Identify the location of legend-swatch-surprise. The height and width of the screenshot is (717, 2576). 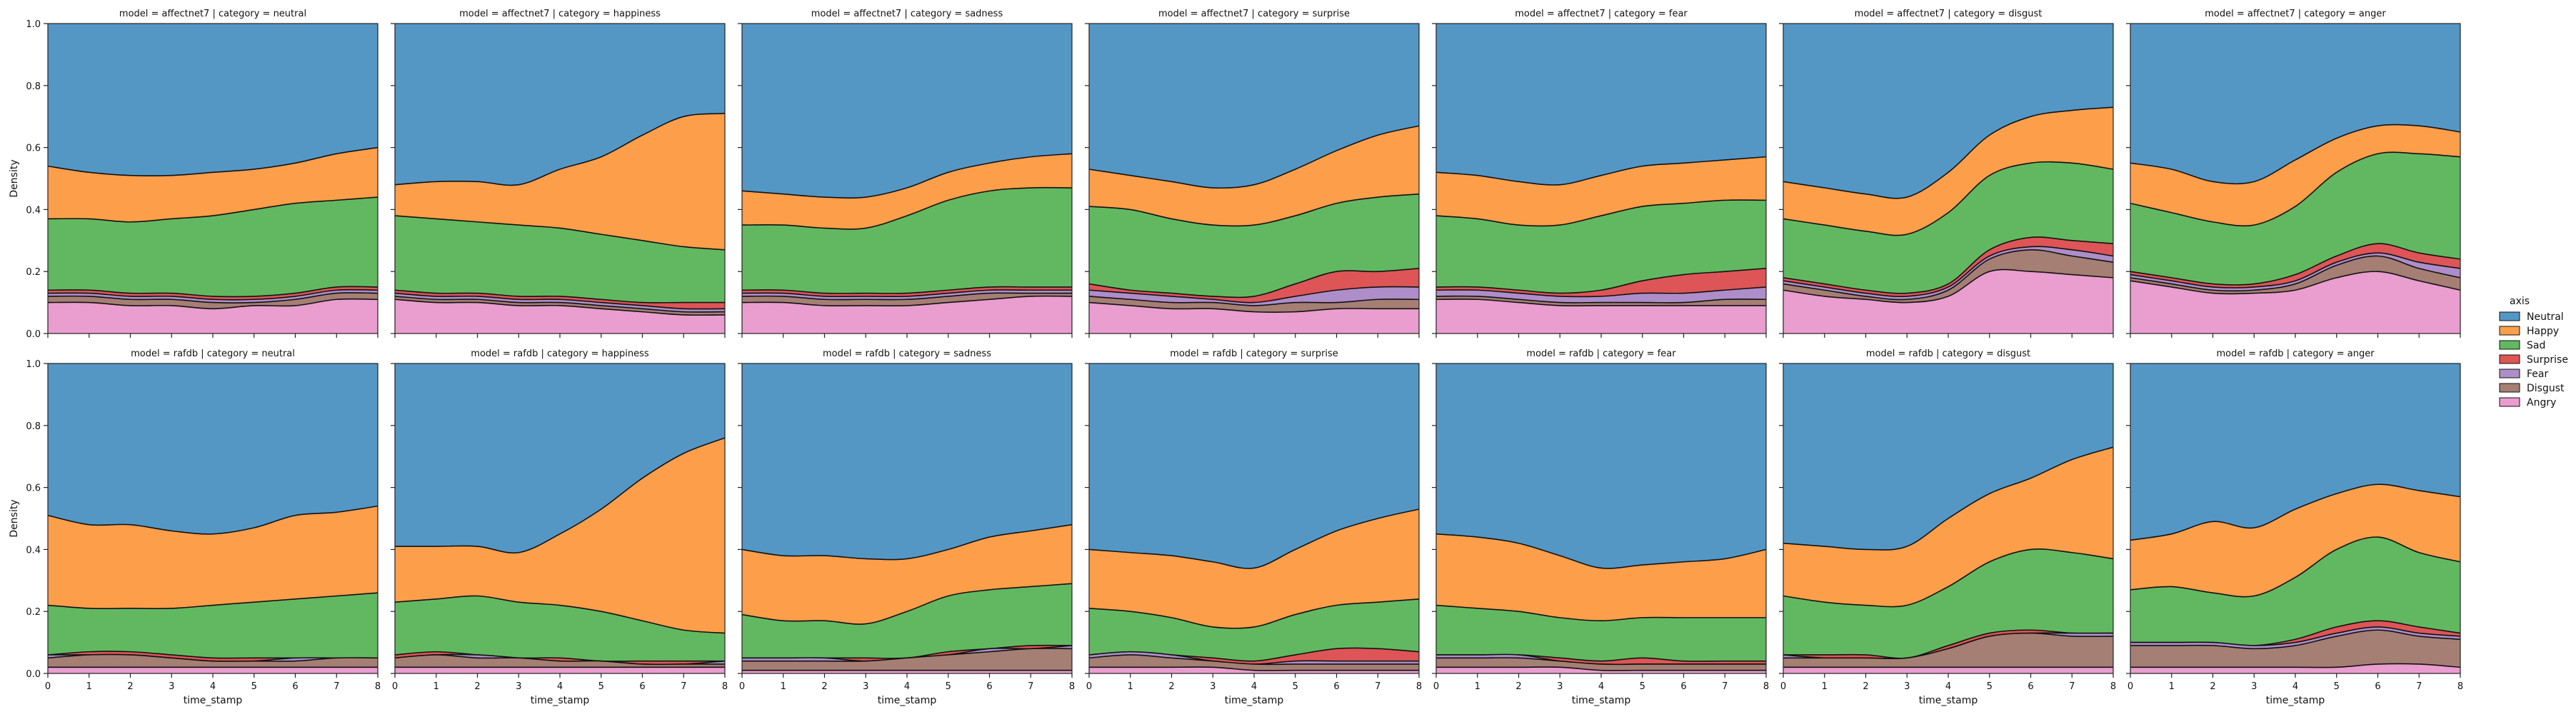
(2509, 359).